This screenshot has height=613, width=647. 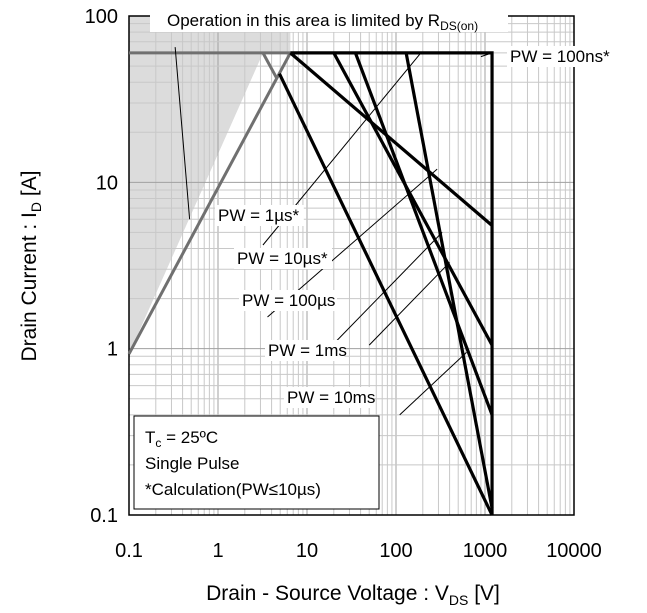 I want to click on conditions-box, so click(x=256, y=462).